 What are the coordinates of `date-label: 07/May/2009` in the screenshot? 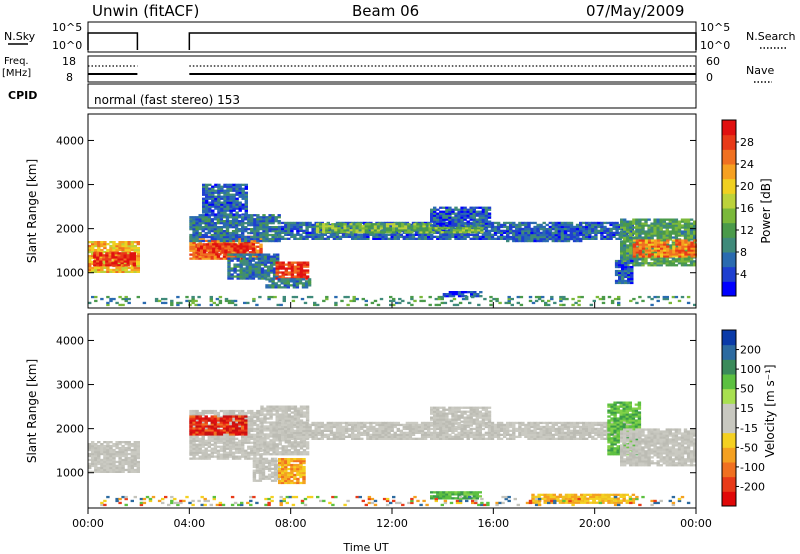 It's located at (635, 11).